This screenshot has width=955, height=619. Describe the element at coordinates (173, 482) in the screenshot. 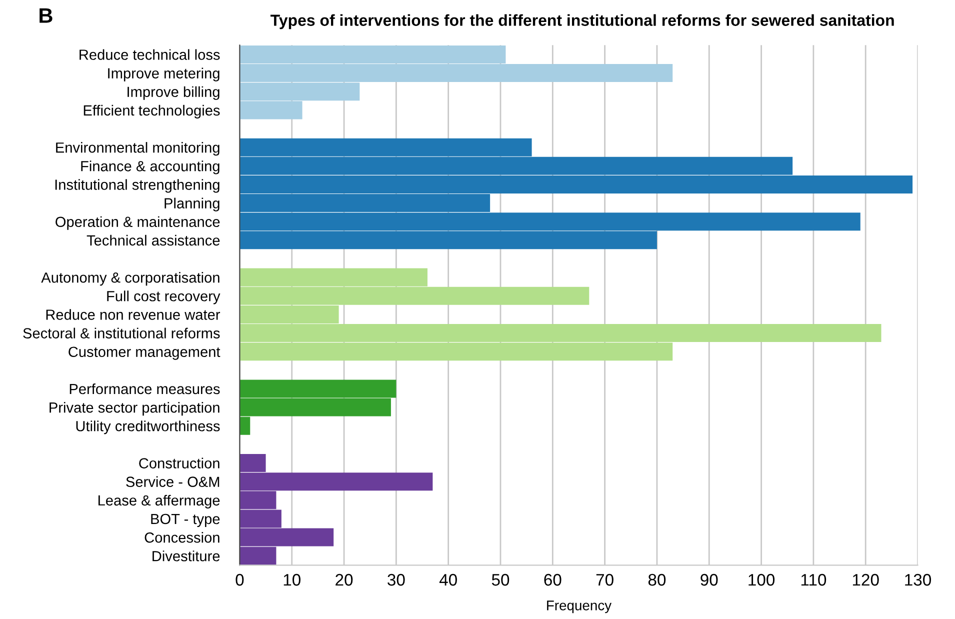

I see `y-tick-label: Service - O&M` at that location.